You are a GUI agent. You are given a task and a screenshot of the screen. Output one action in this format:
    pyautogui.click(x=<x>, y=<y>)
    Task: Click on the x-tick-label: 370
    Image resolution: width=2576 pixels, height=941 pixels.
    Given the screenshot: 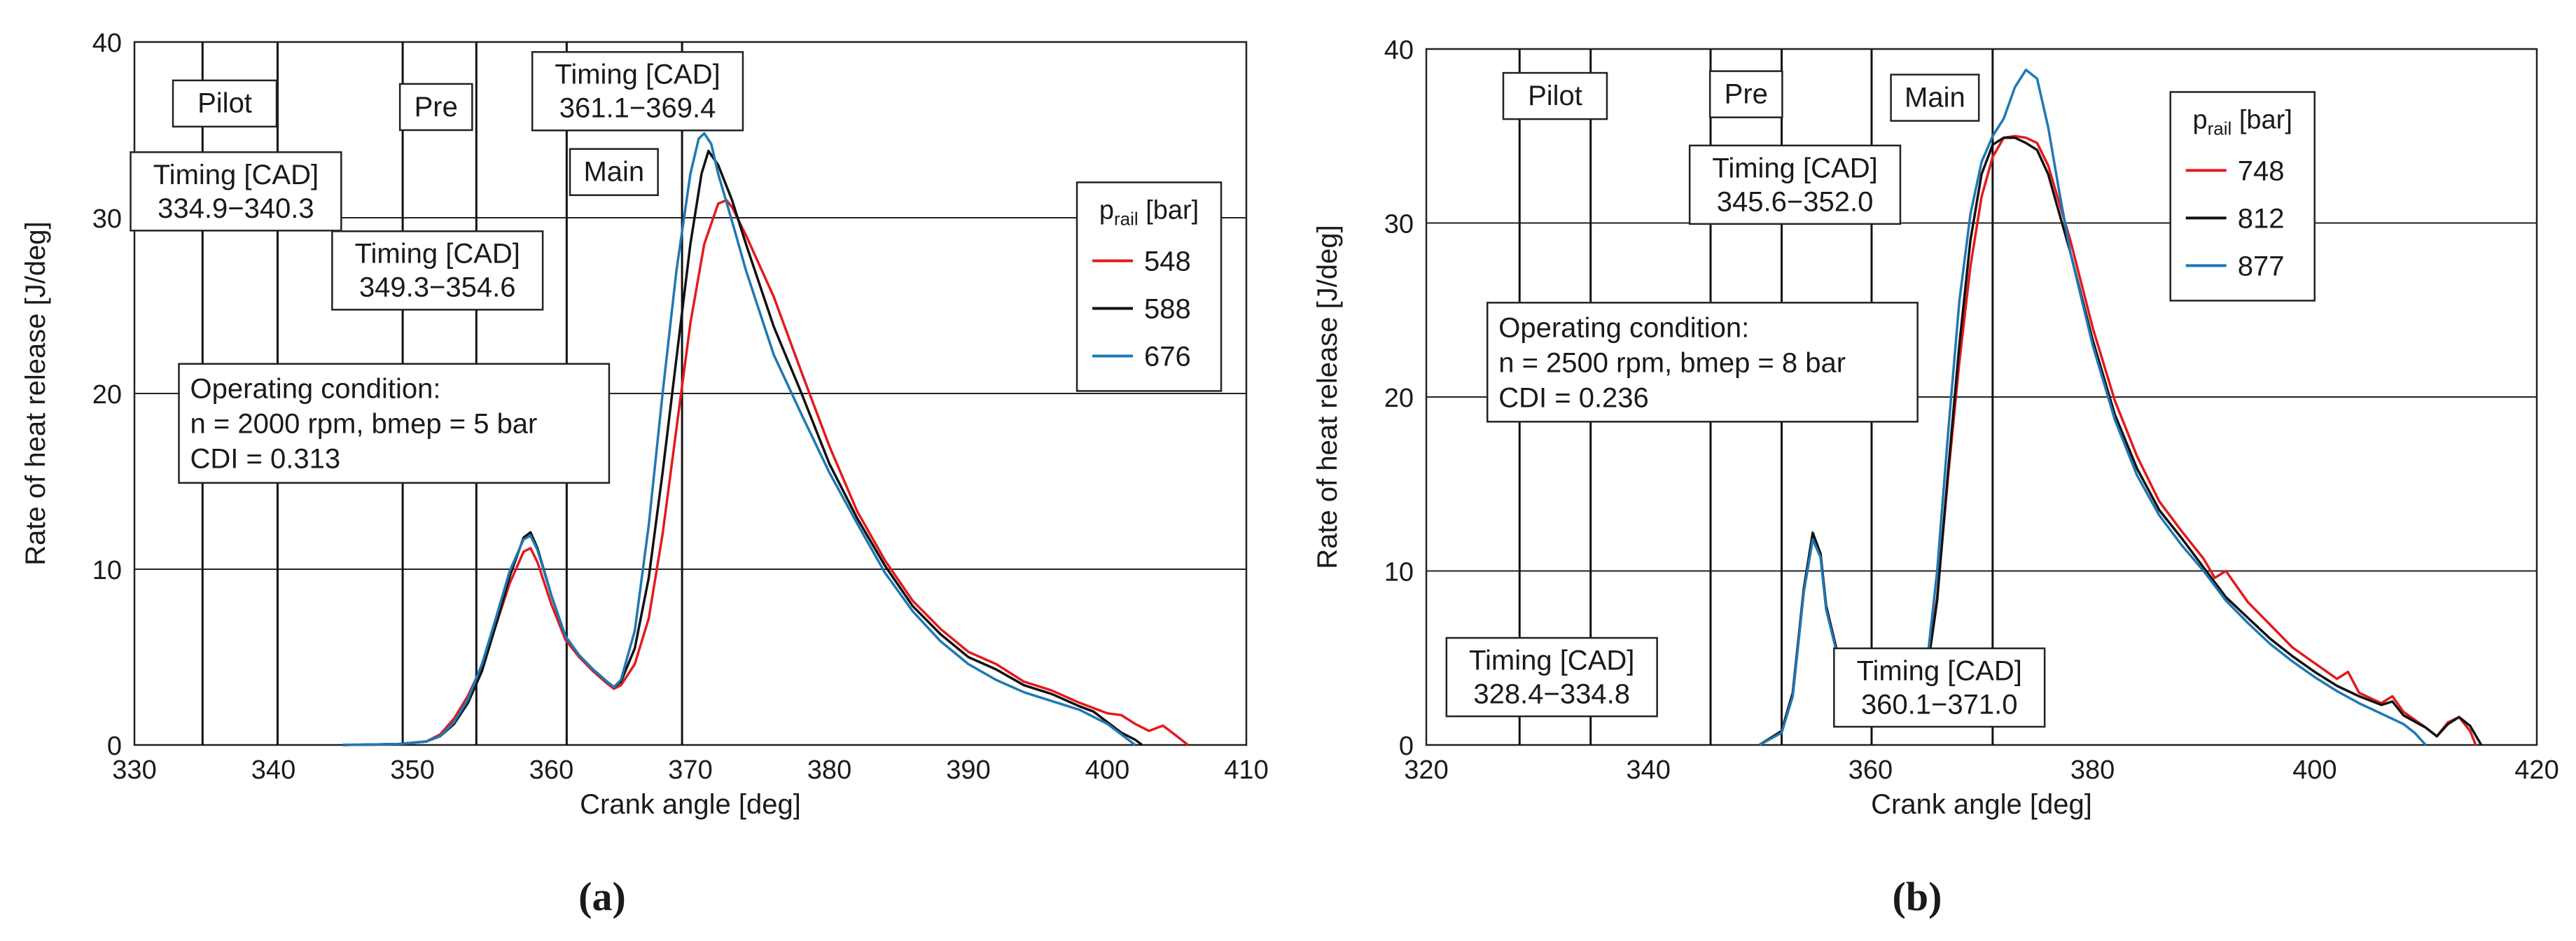 What is the action you would take?
    pyautogui.click(x=690, y=770)
    